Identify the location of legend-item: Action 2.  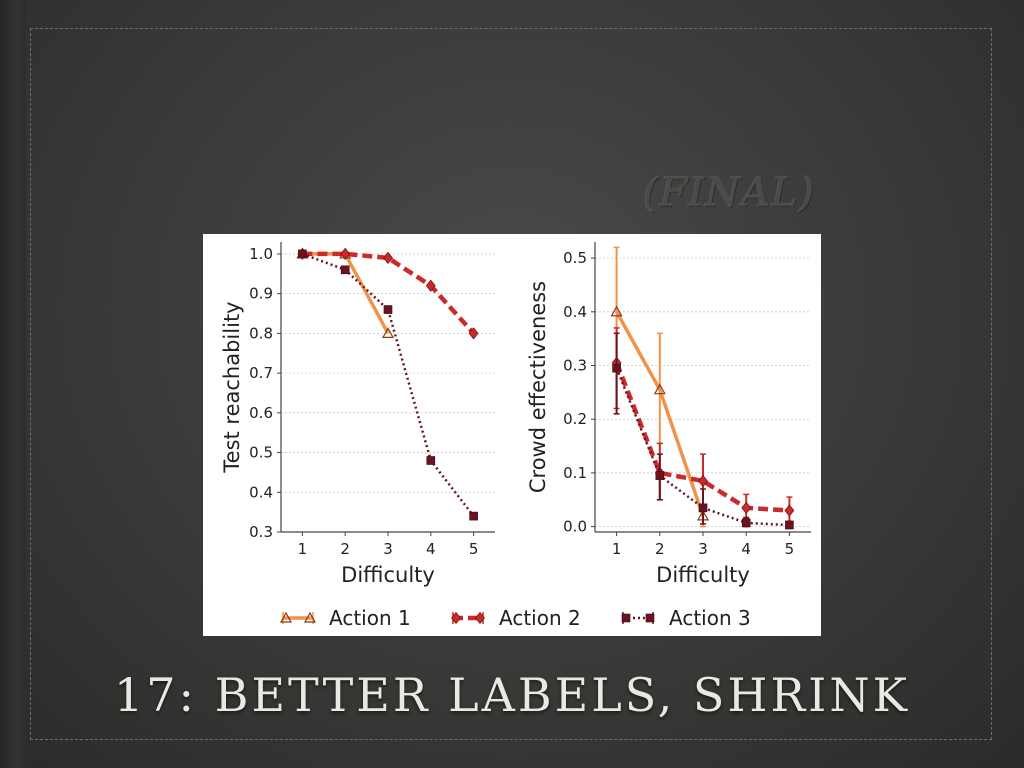
(516, 618).